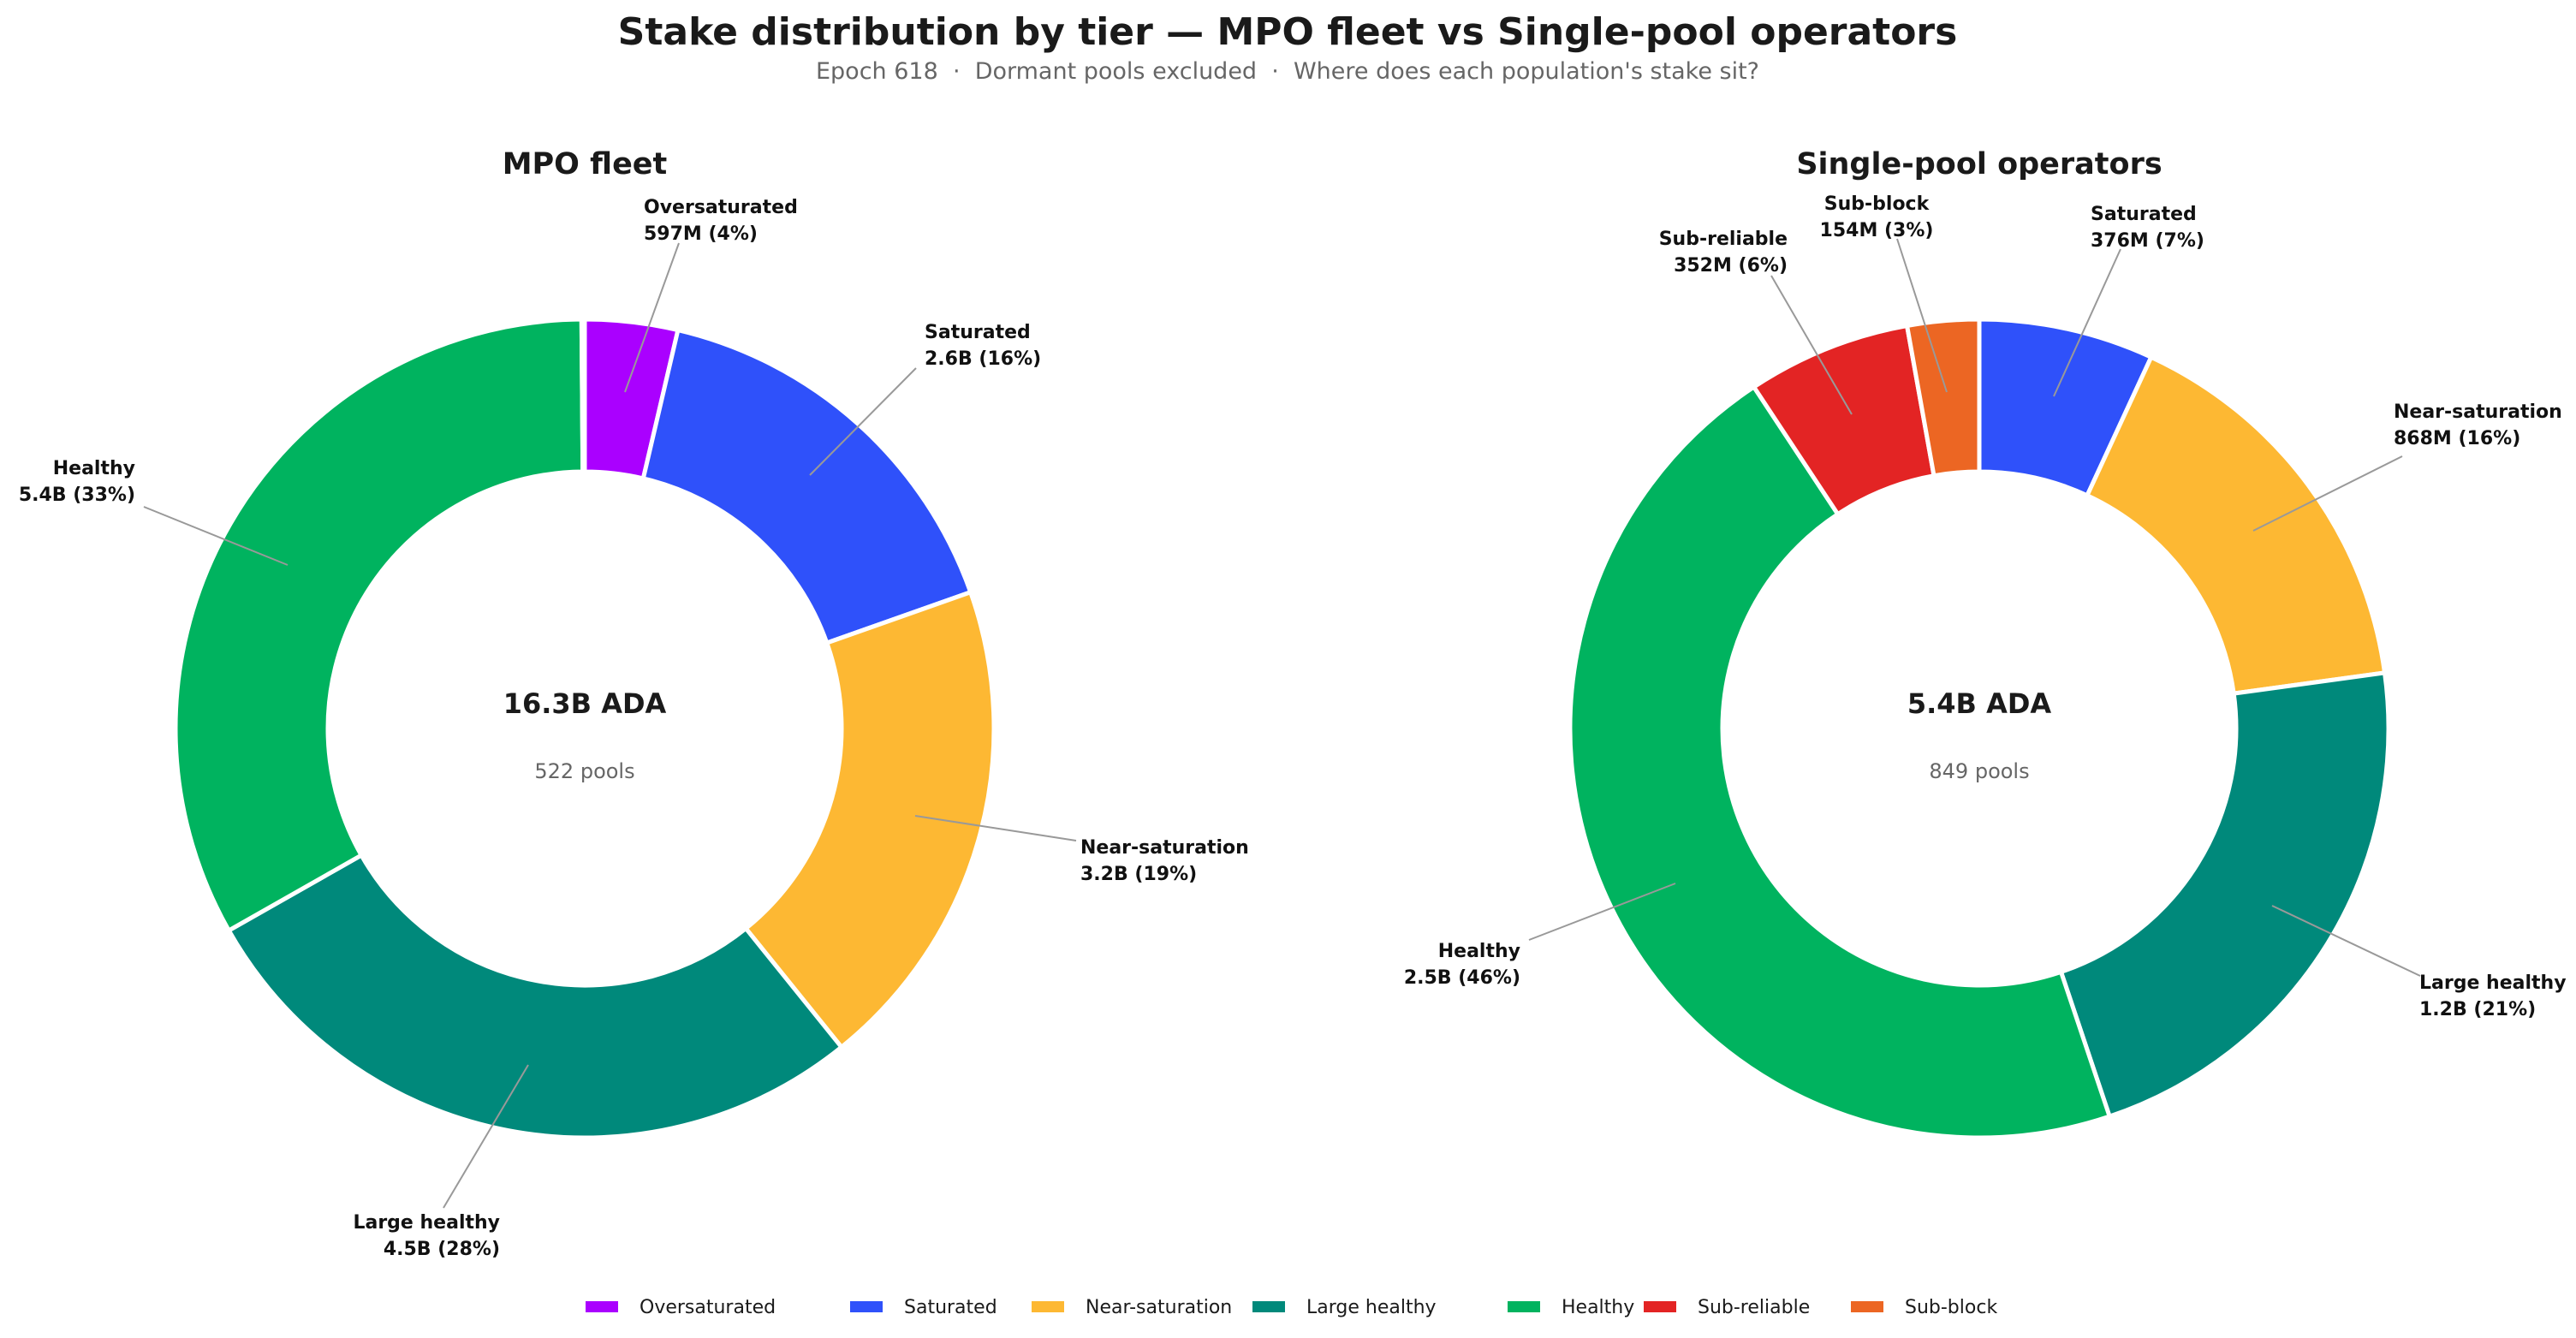 Image resolution: width=2576 pixels, height=1338 pixels. I want to click on slice-label-name-single-pool-healthy: Healthy, so click(1479, 951).